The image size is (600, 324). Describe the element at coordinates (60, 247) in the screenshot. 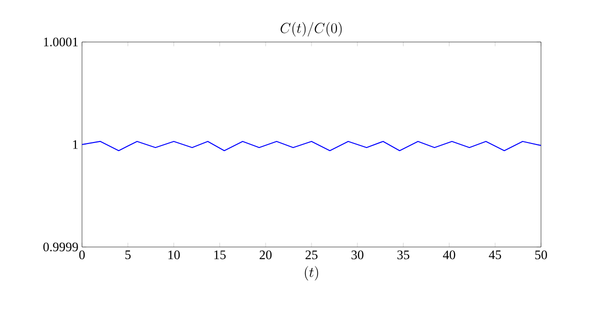

I see `y-tick-label: 0.9999` at that location.